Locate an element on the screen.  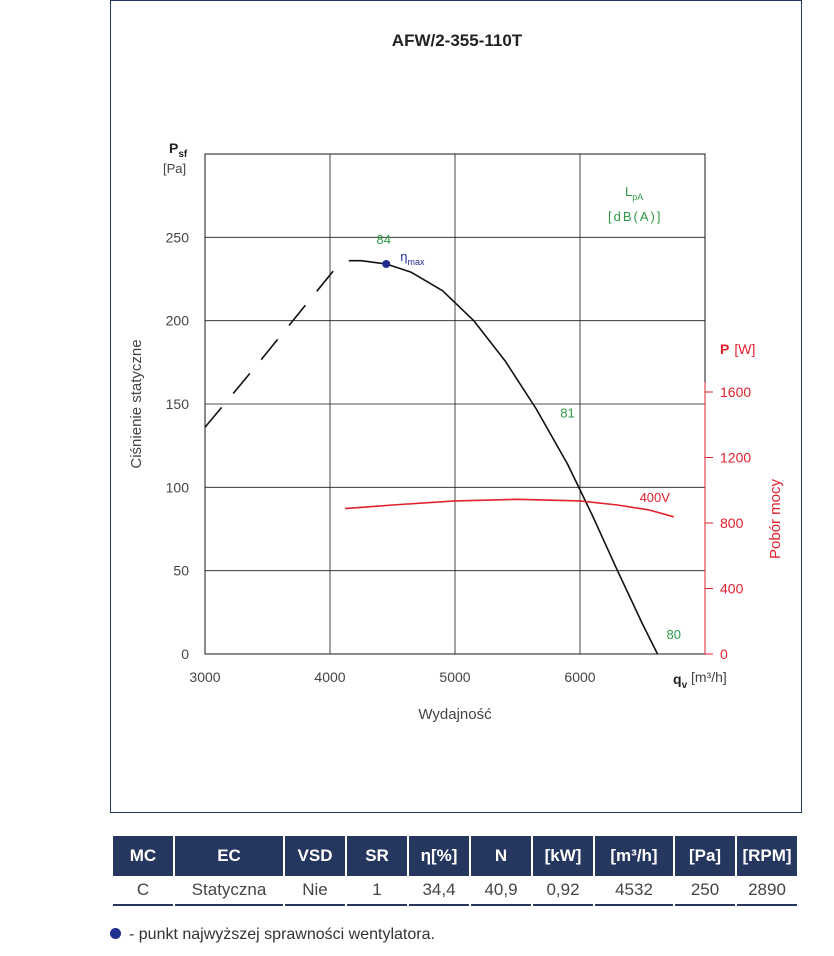
noise-level-label: 84 is located at coordinates (384, 239).